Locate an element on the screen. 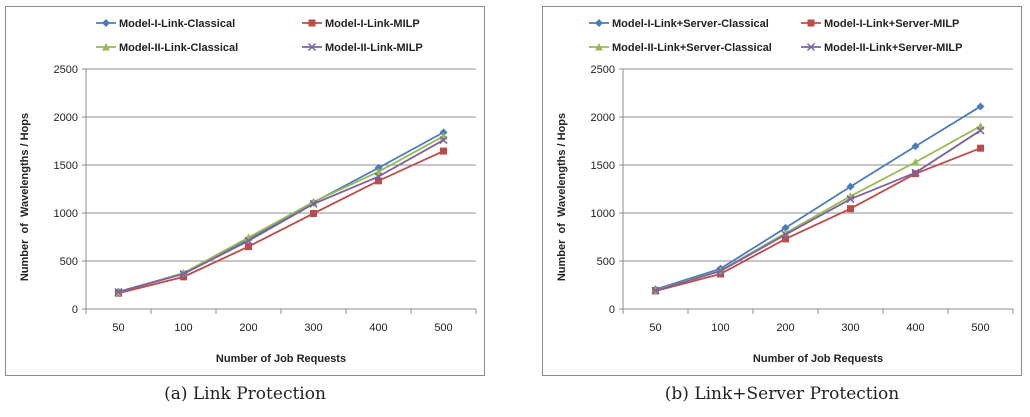 This screenshot has height=417, width=1030. legend-label: Model-II-Link-MILP is located at coordinates (374, 48).